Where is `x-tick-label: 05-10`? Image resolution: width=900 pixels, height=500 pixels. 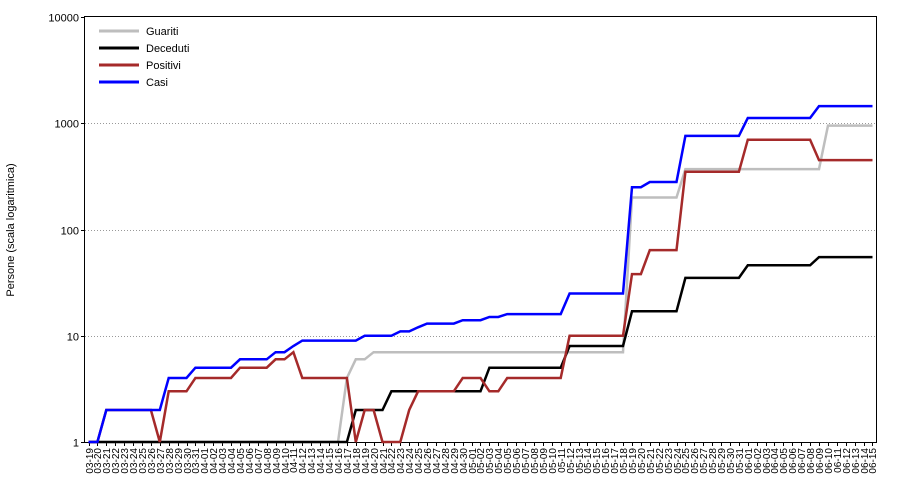
x-tick-label: 05-10 is located at coordinates (553, 461).